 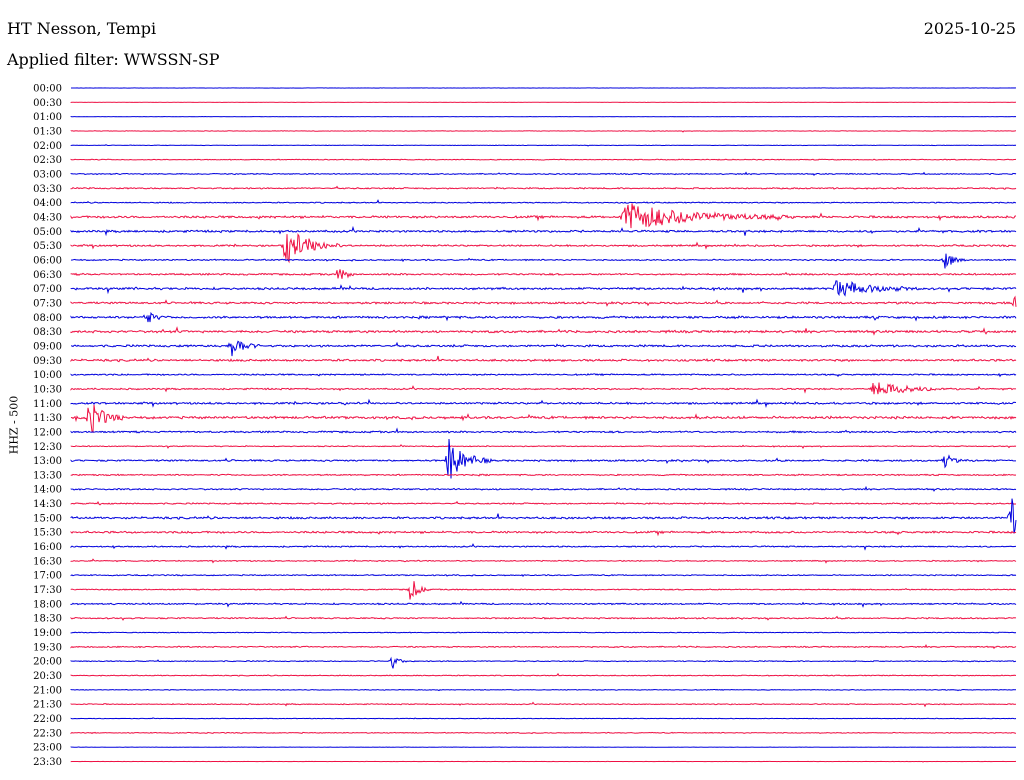 What do you see at coordinates (969, 28) in the screenshot?
I see `record-date: 2025-10-25` at bounding box center [969, 28].